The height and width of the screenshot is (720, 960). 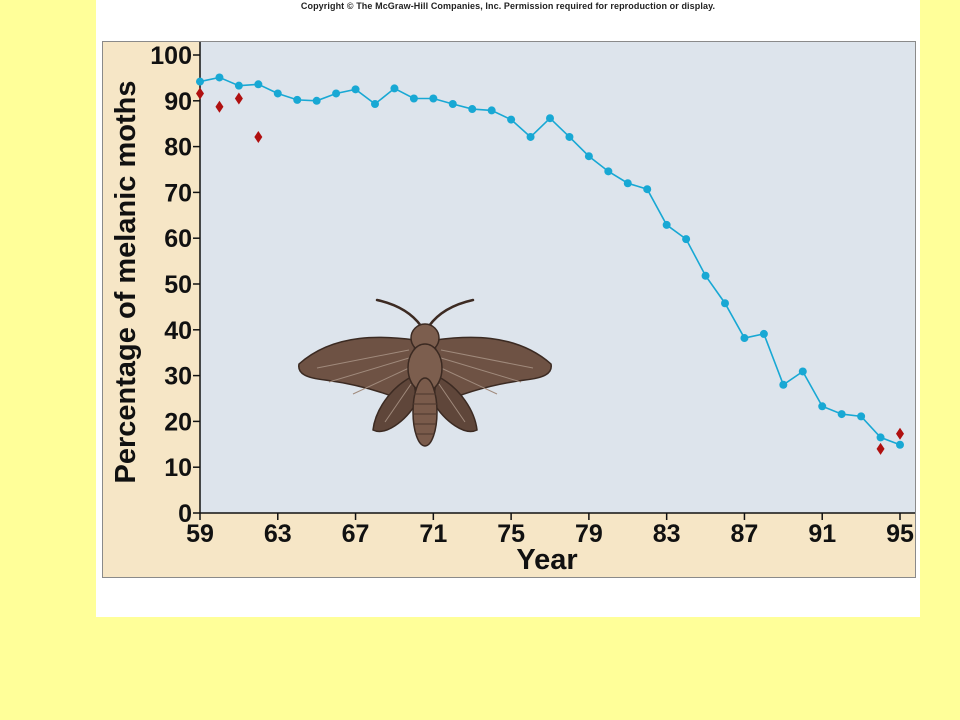 What do you see at coordinates (185, 514) in the screenshot?
I see `y-tick-label: 0` at bounding box center [185, 514].